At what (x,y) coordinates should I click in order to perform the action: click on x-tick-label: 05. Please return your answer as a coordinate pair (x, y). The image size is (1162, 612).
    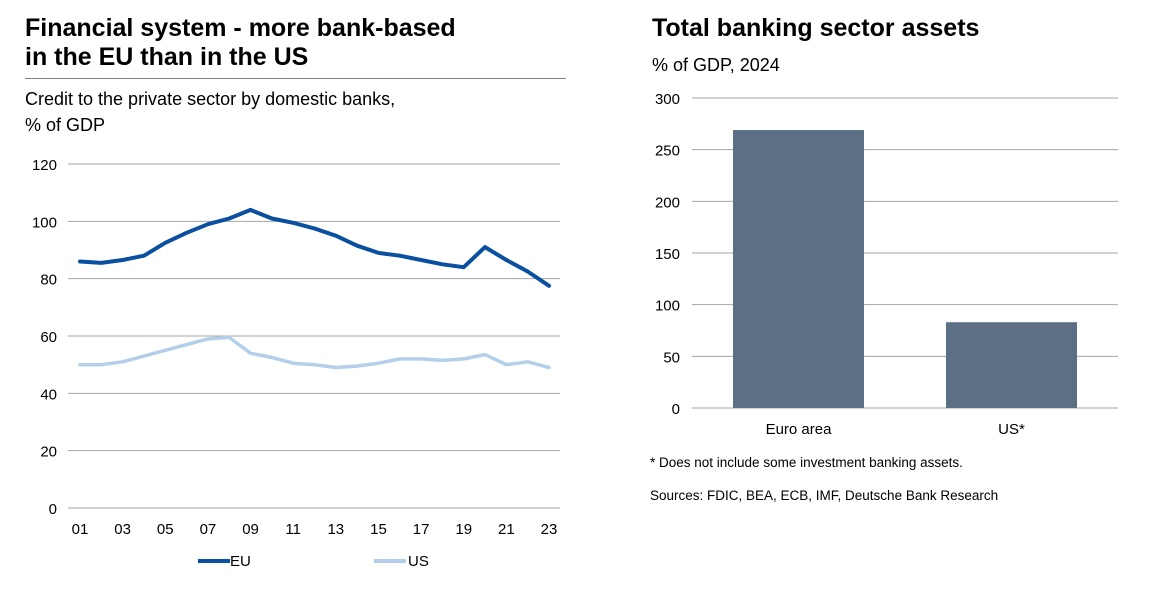
    Looking at the image, I should click on (165, 529).